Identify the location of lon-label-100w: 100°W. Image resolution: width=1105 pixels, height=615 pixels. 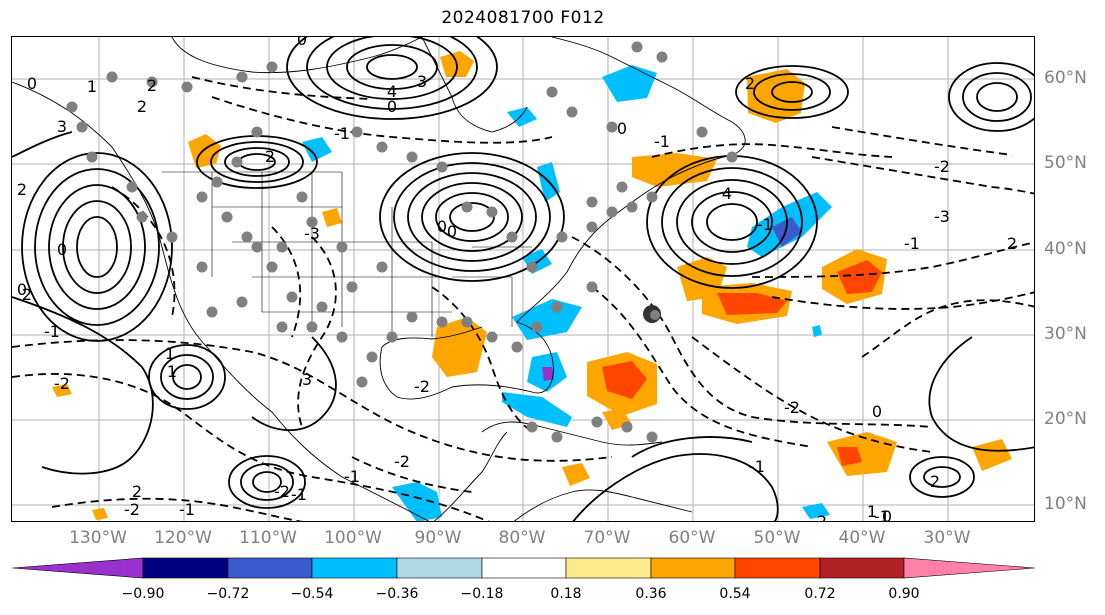
(353, 538).